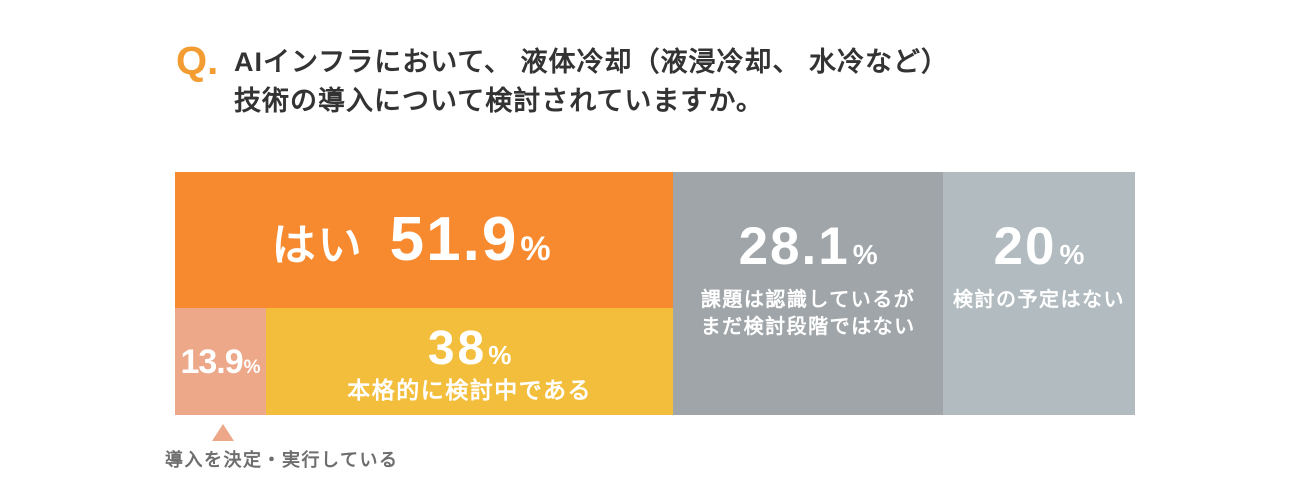 This screenshot has width=1300, height=500. What do you see at coordinates (282, 460) in the screenshot?
I see `implementing-label: 導入を決定・実行している` at bounding box center [282, 460].